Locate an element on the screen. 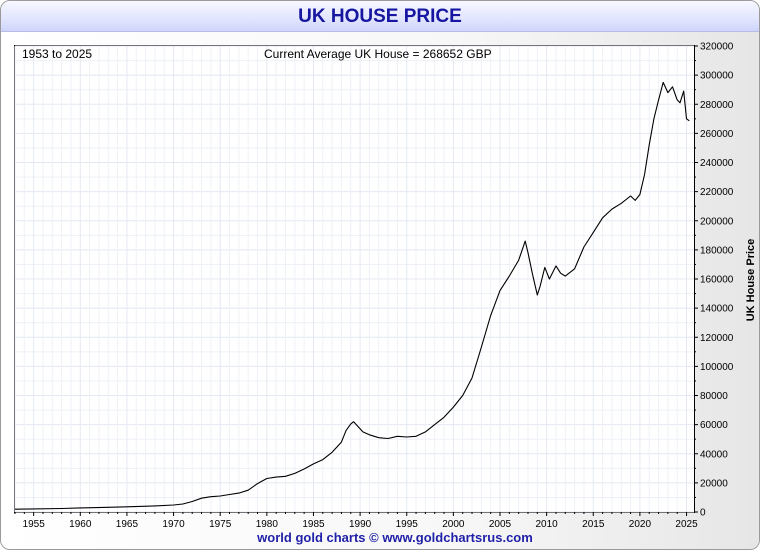  x-tick-label: 2025 is located at coordinates (686, 524).